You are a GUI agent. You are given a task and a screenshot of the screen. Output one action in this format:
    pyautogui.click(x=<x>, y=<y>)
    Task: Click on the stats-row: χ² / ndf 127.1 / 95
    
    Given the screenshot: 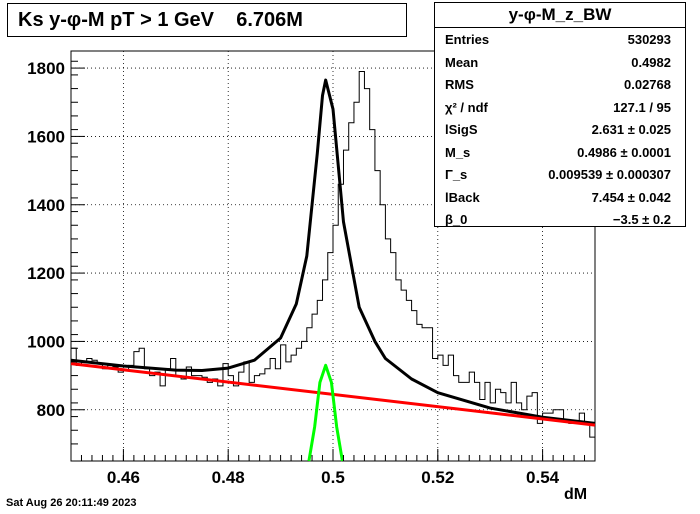 What is the action you would take?
    pyautogui.click(x=560, y=107)
    